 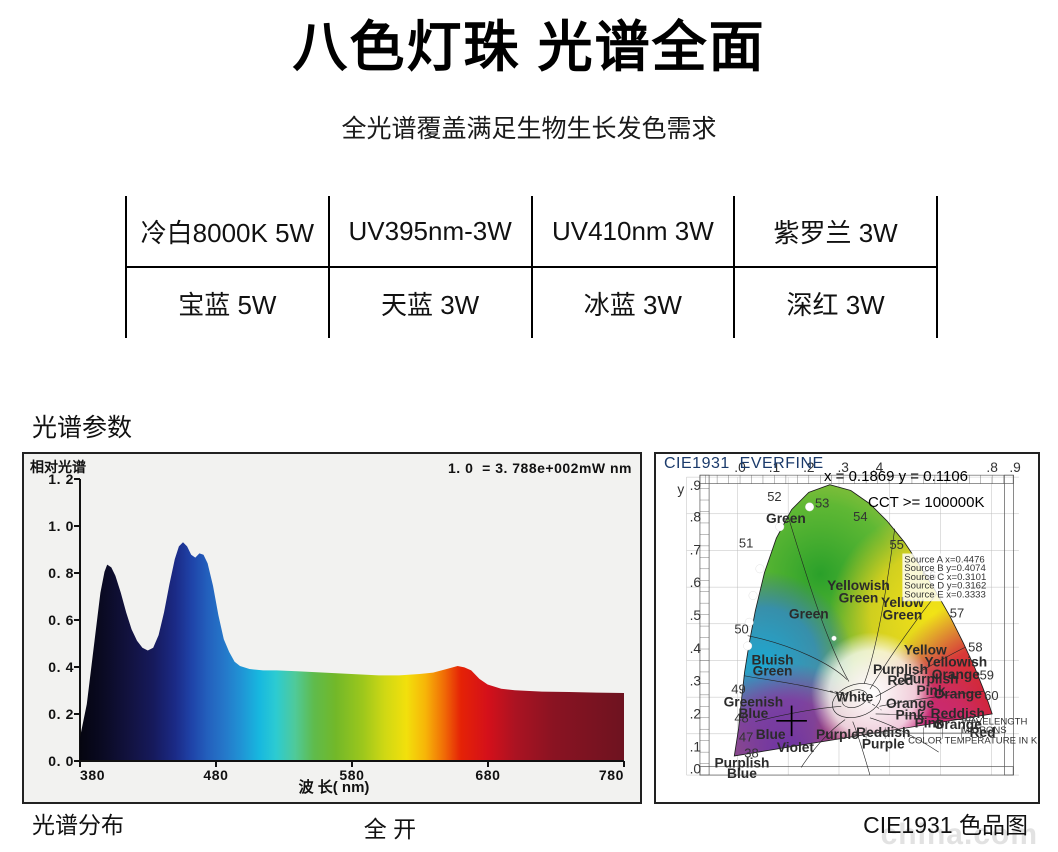 I want to click on svg-text: 60, so click(x=991, y=695).